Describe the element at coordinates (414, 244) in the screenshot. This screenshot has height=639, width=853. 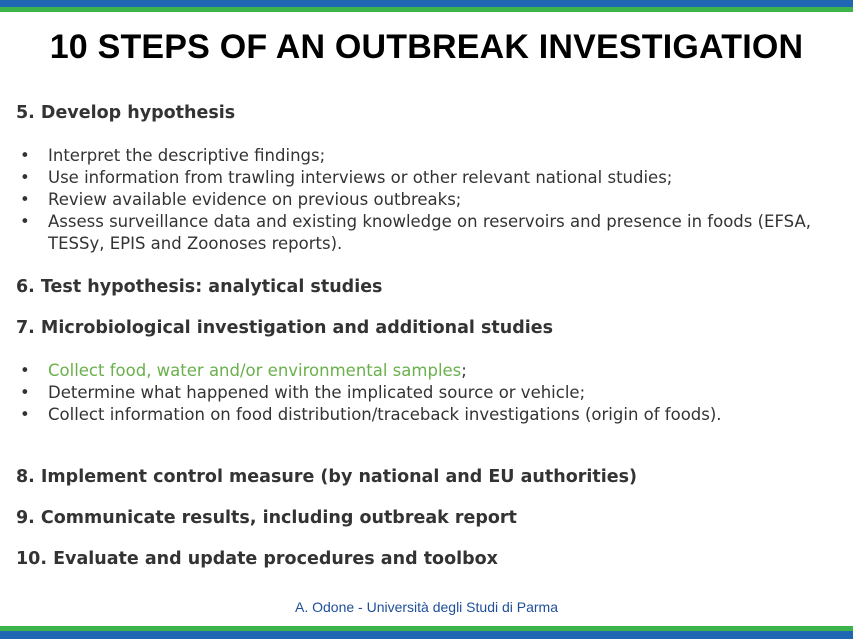
I see `list-item-continuation: TESSy, EPIS and Zoonoses reports).` at that location.